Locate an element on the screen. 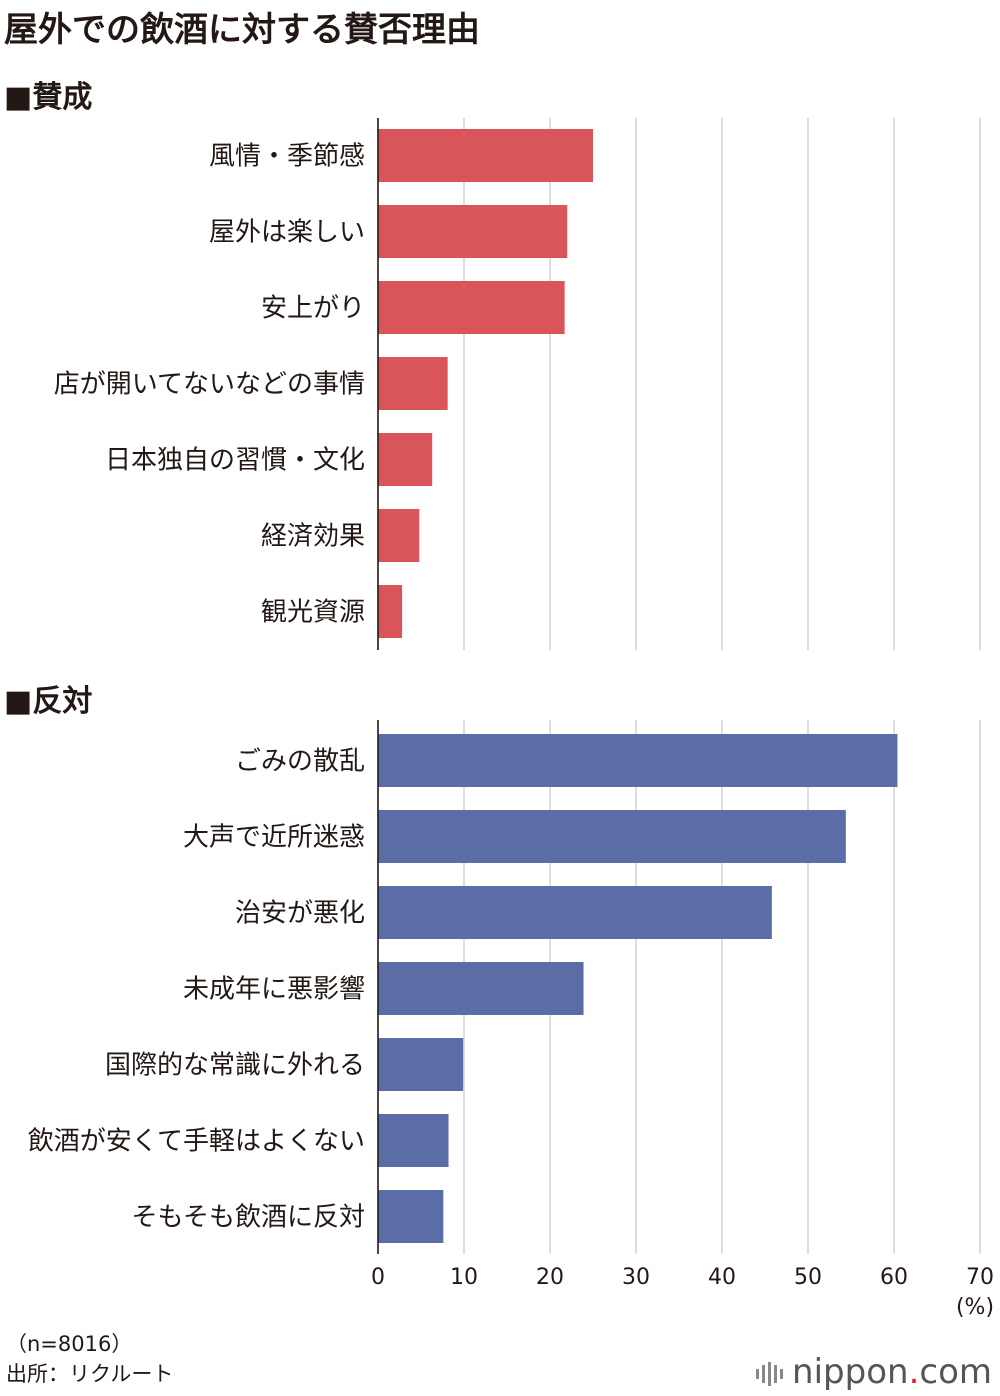 This screenshot has width=1000, height=1396. category-label: 店が開いてないなどの事情 is located at coordinates (209, 385).